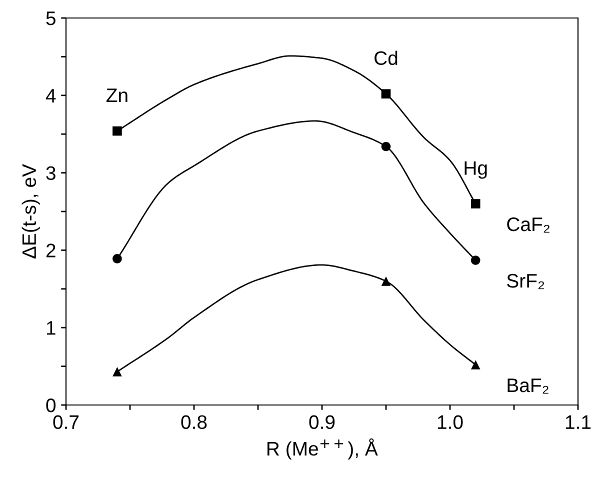  Describe the element at coordinates (578, 422) in the screenshot. I see `x-tick-label: 1.1` at that location.